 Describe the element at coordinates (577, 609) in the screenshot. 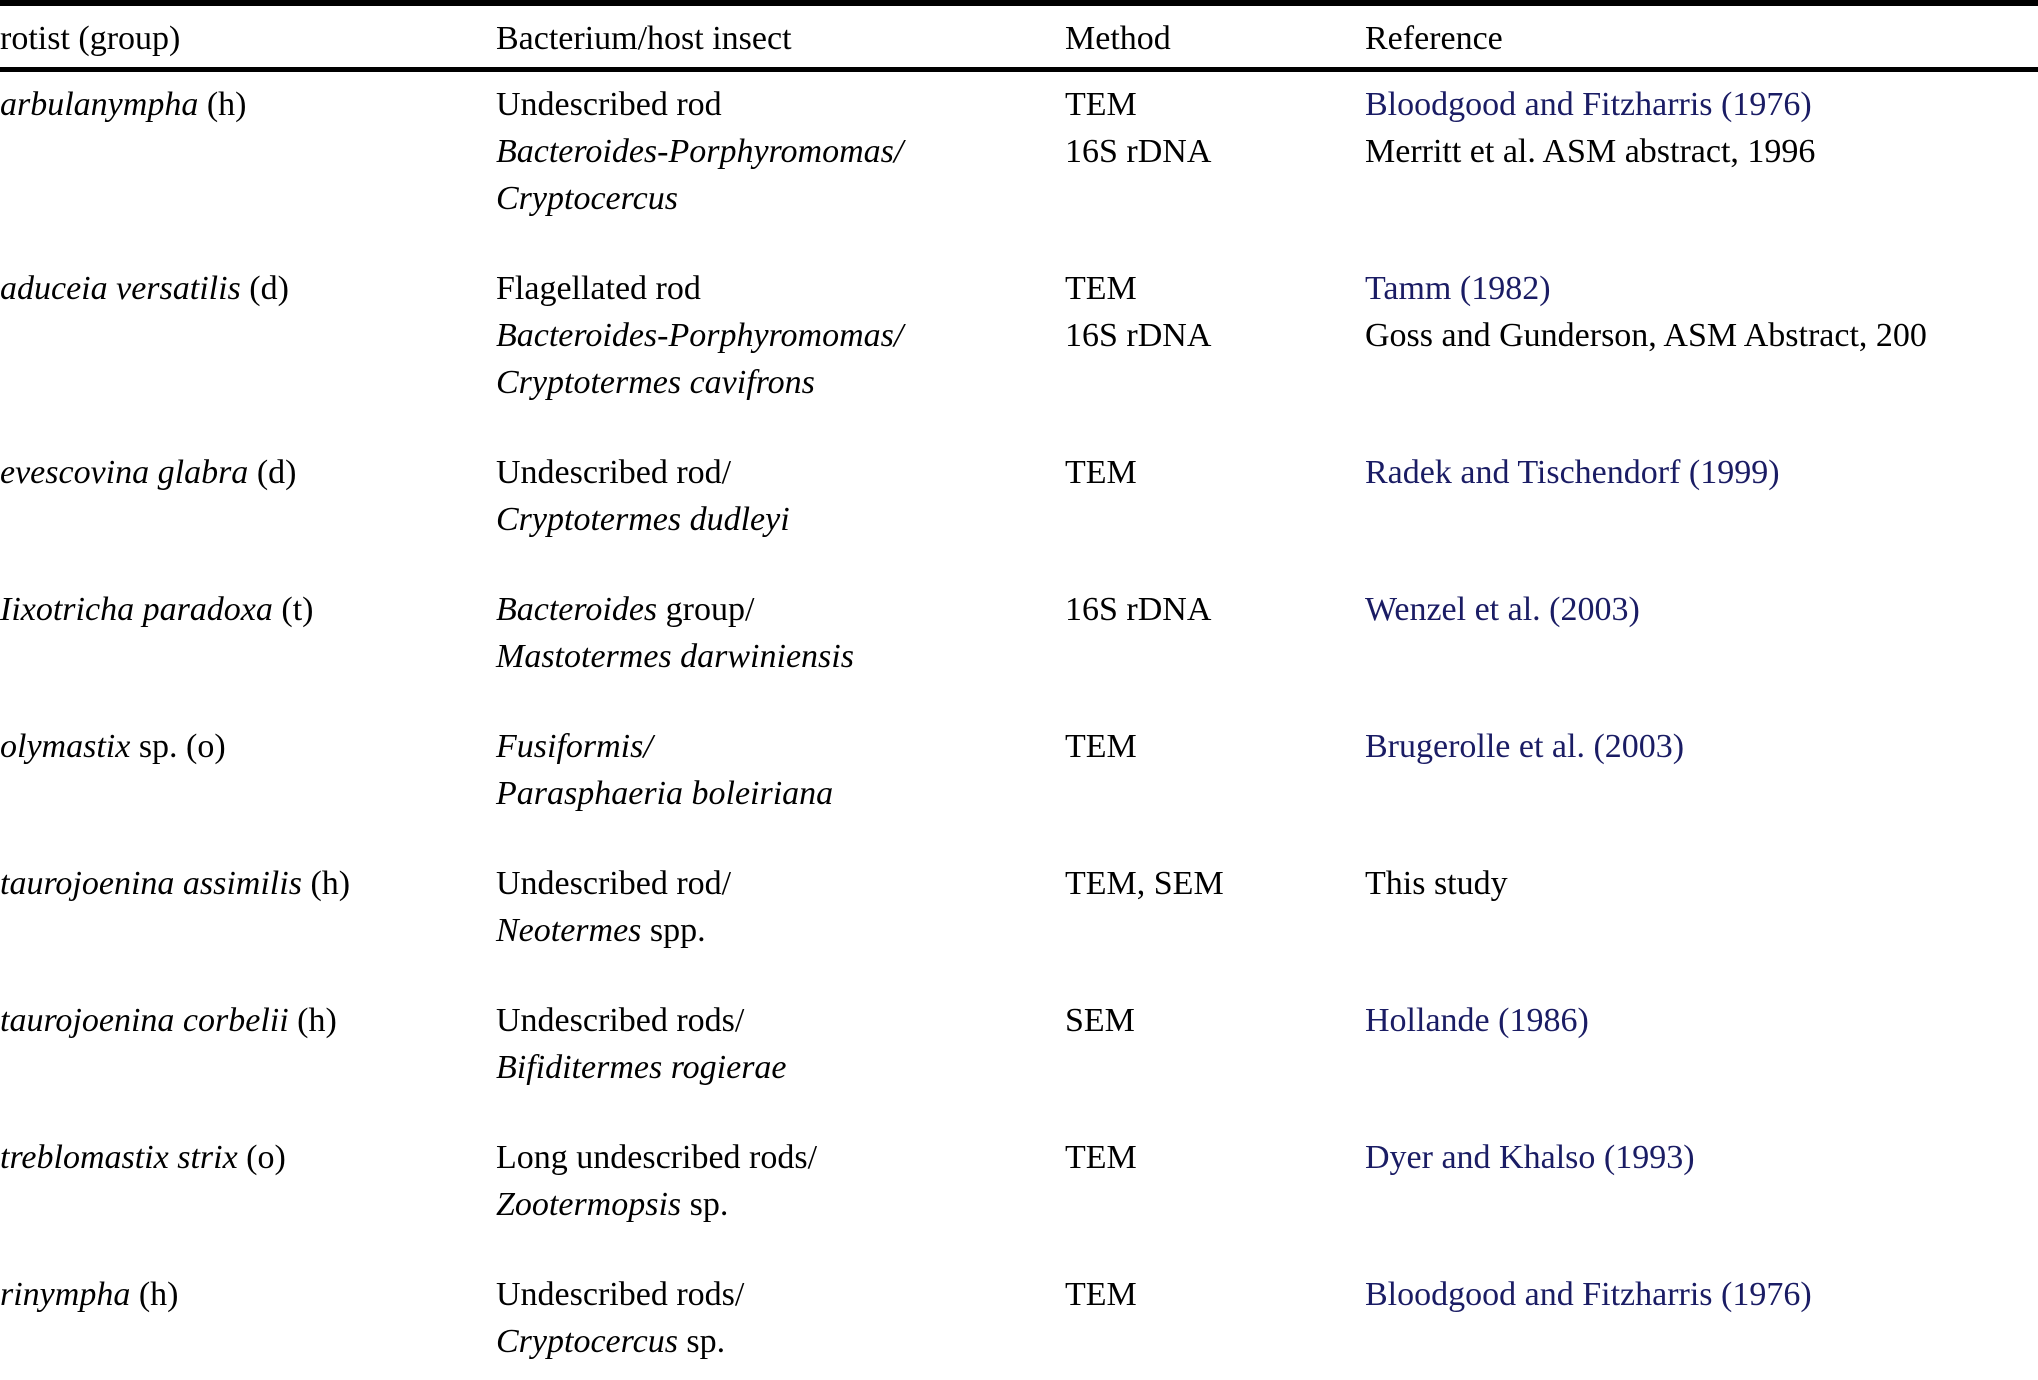

I see `species-name: Bacteroides` at that location.